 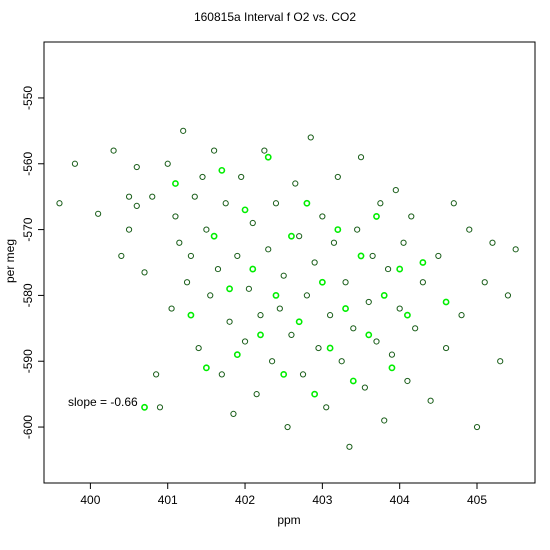 What do you see at coordinates (400, 500) in the screenshot?
I see `x-tick-label: 404` at bounding box center [400, 500].